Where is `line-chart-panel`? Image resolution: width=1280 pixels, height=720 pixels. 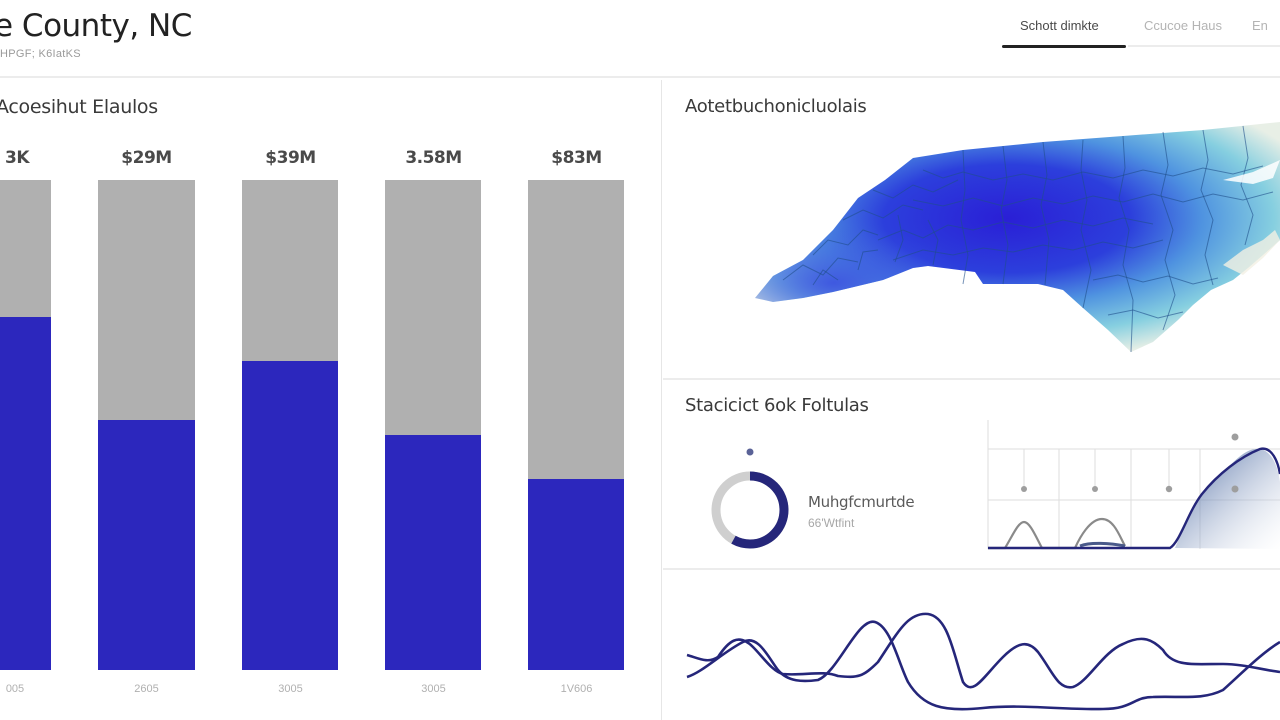 line-chart-panel is located at coordinates (971, 646).